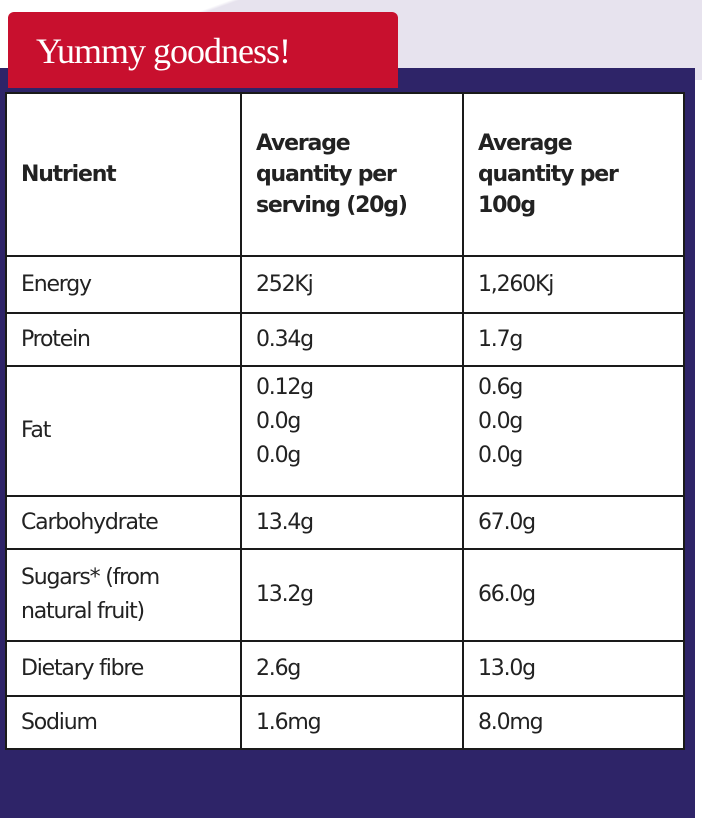 The width and height of the screenshot is (702, 826). What do you see at coordinates (573, 339) in the screenshot?
I see `table-cell: 1.7g` at bounding box center [573, 339].